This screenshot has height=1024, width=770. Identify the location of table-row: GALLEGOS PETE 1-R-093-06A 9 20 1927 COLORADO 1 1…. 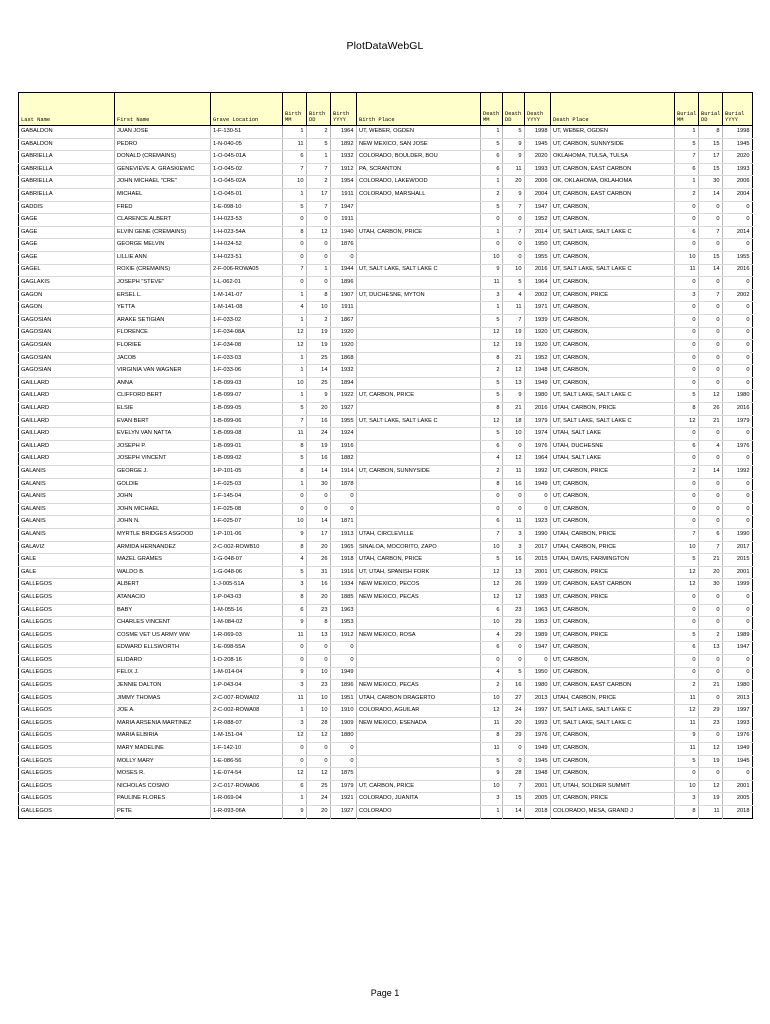
(385, 812).